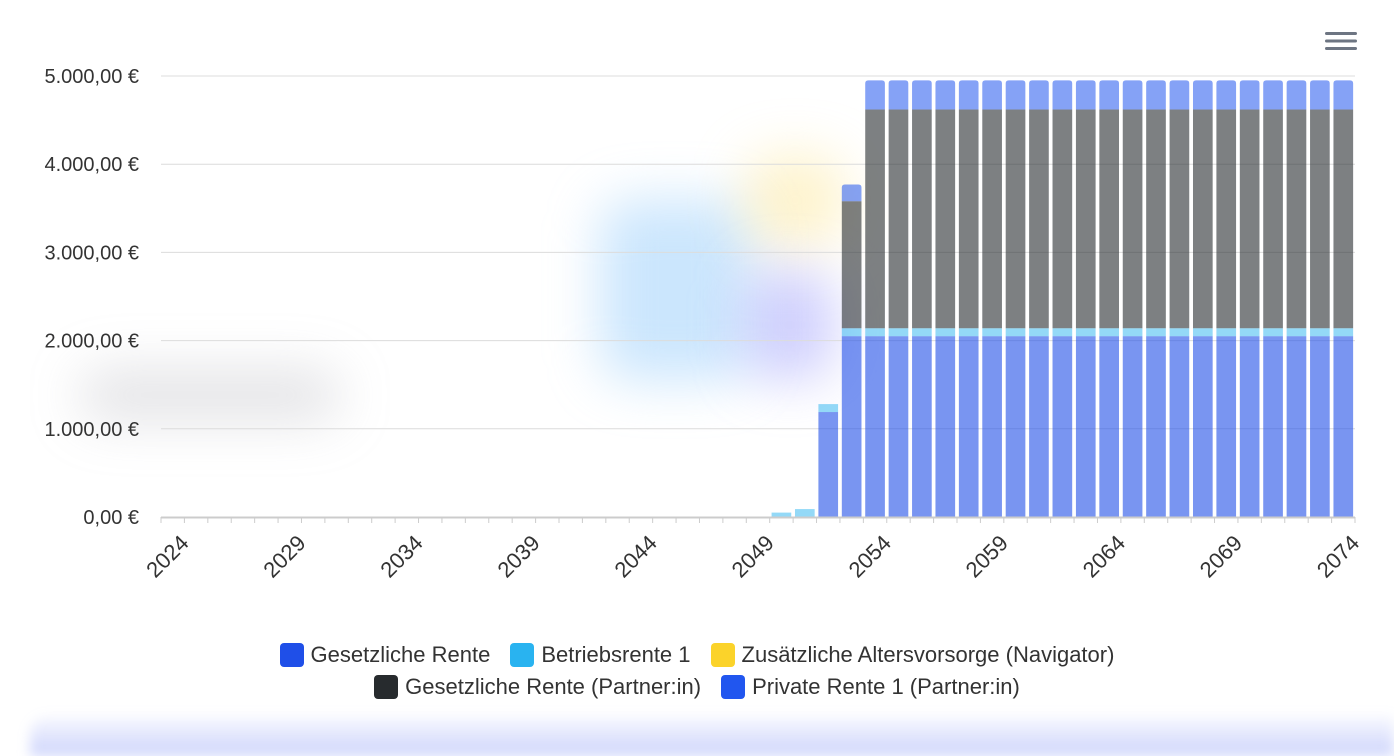 This screenshot has height=756, width=1394. What do you see at coordinates (1338, 556) in the screenshot?
I see `x-tick-label: 2074` at bounding box center [1338, 556].